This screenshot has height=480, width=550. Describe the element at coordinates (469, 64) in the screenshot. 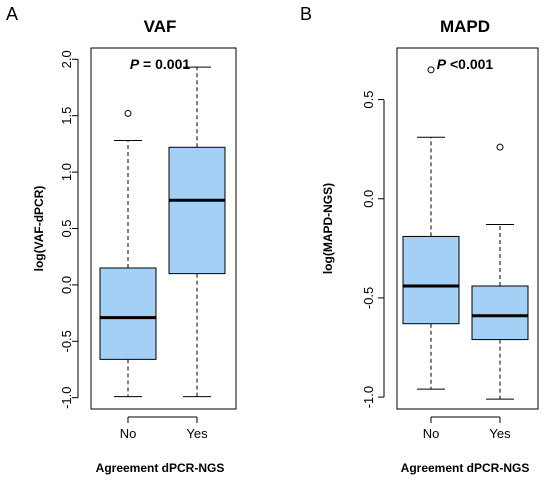

I see `p-value: <0.001` at that location.